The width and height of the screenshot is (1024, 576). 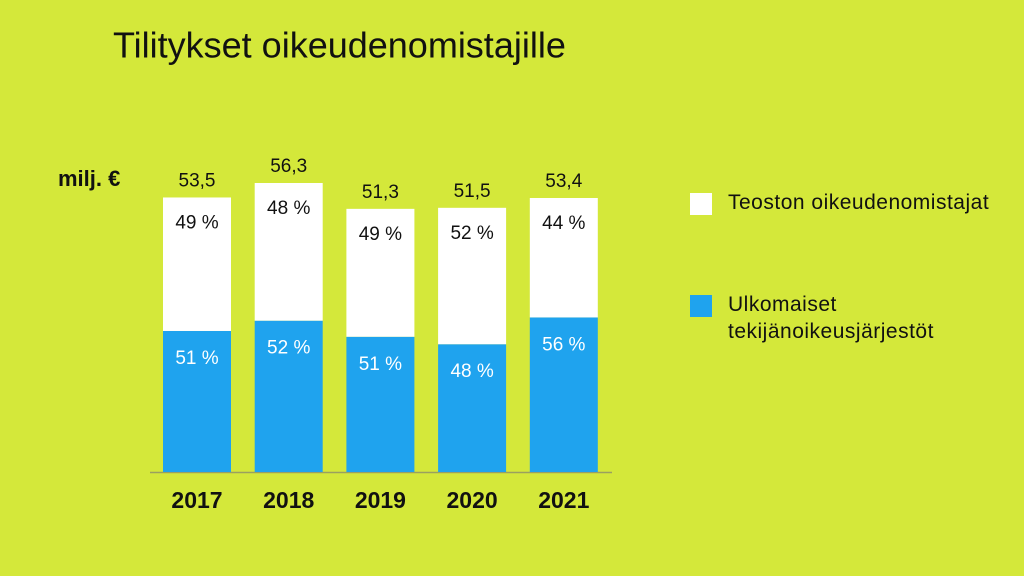 I want to click on legend-label: Ulkomaiset tekijänoikeusjärjestöt, so click(x=831, y=318).